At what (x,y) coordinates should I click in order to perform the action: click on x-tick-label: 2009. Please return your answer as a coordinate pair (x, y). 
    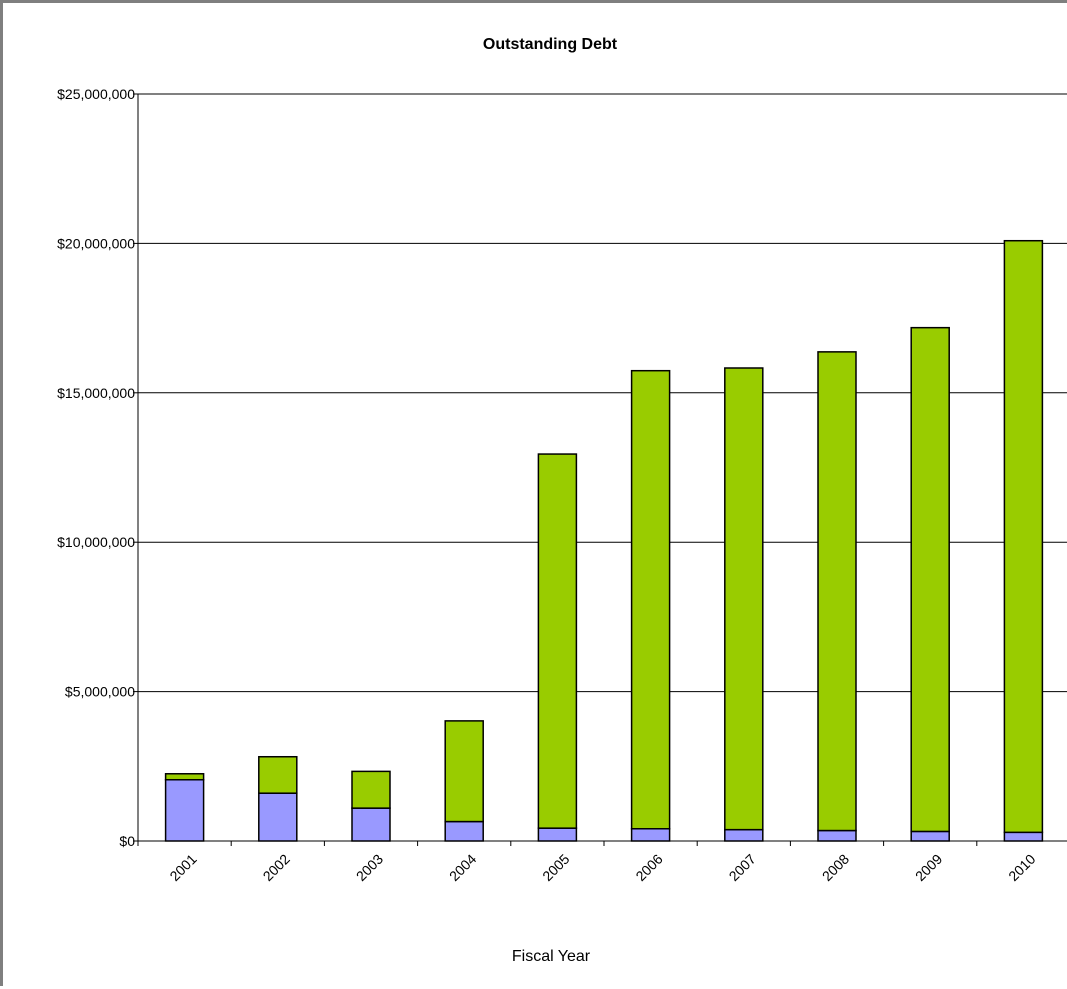
    Looking at the image, I should click on (928, 867).